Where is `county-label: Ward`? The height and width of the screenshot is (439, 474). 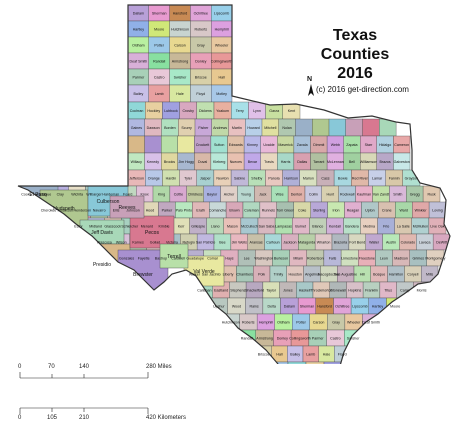
county-label: Ward is located at coordinates (403, 211).